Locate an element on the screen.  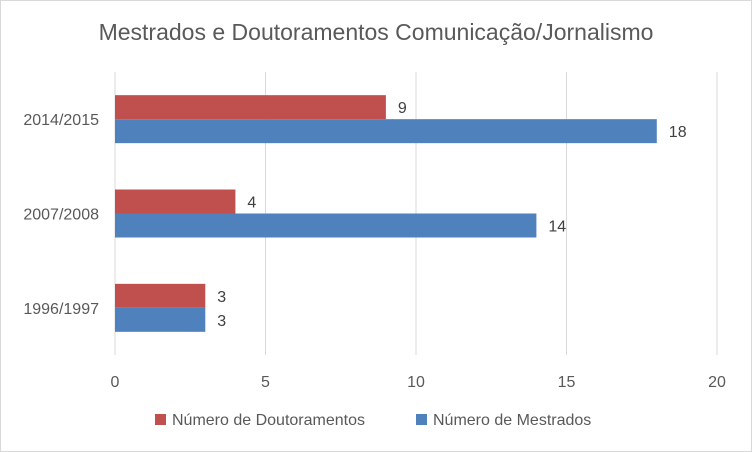
legend-label: Número de Doutoramentos is located at coordinates (268, 420).